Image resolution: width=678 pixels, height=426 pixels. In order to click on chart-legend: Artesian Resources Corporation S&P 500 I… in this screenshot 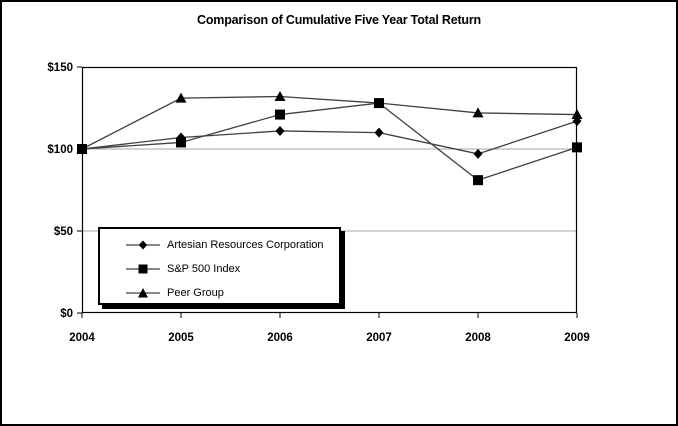, I will do `click(219, 266)`.